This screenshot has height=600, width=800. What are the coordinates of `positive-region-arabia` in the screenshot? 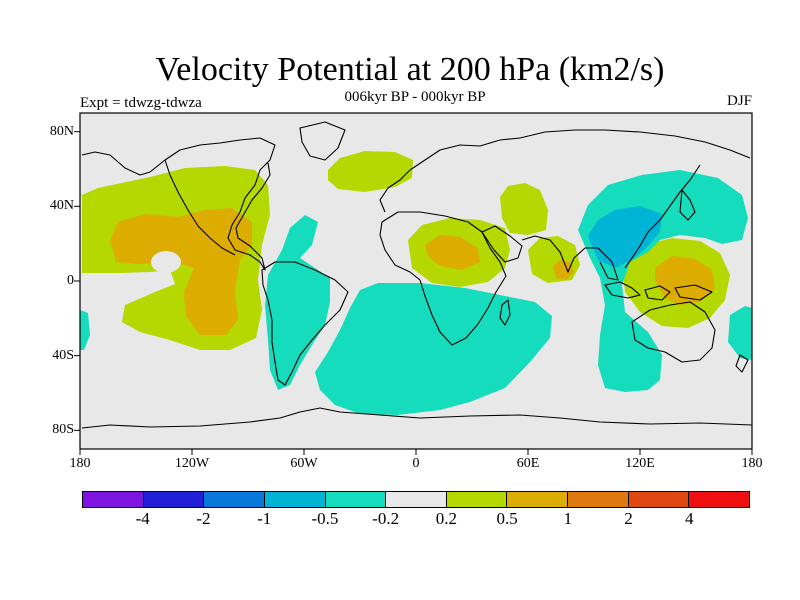 It's located at (524, 209).